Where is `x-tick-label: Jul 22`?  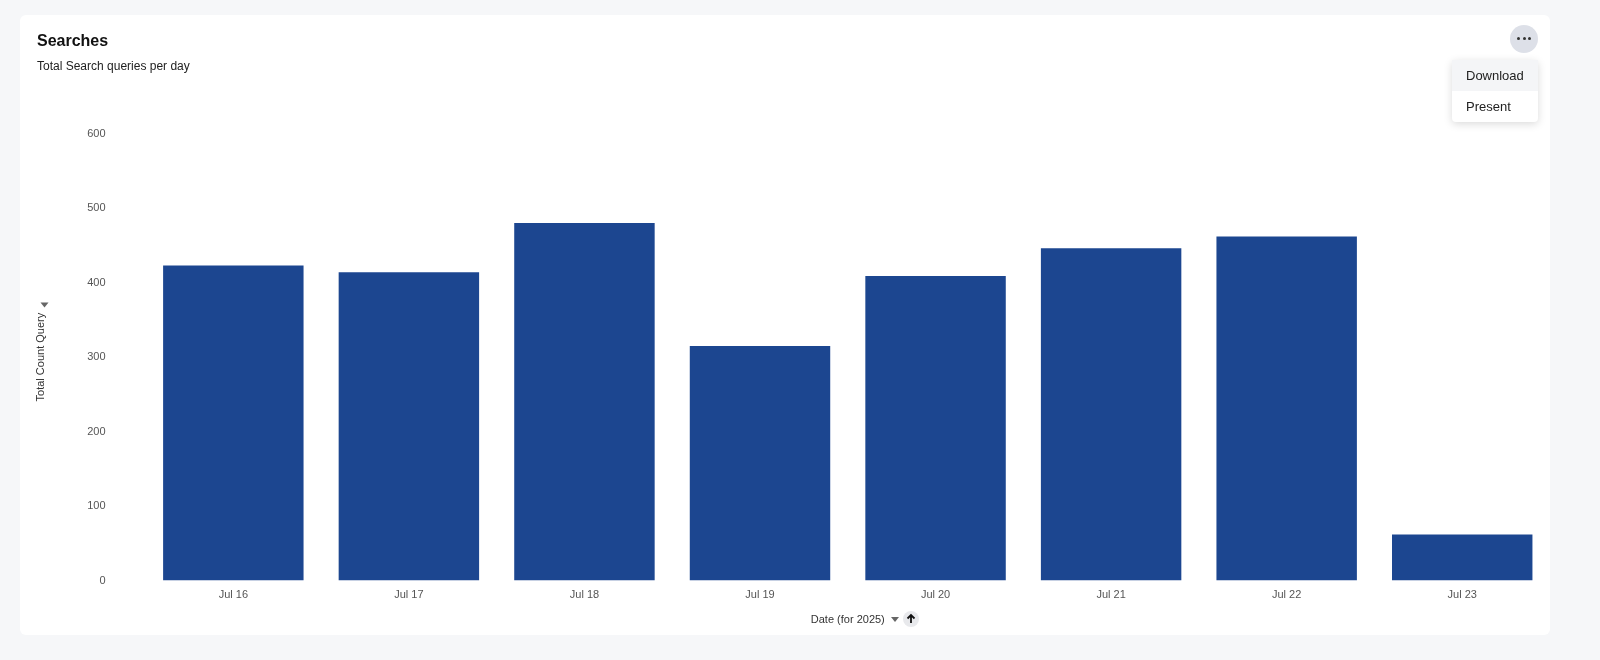 x-tick-label: Jul 22 is located at coordinates (1286, 594).